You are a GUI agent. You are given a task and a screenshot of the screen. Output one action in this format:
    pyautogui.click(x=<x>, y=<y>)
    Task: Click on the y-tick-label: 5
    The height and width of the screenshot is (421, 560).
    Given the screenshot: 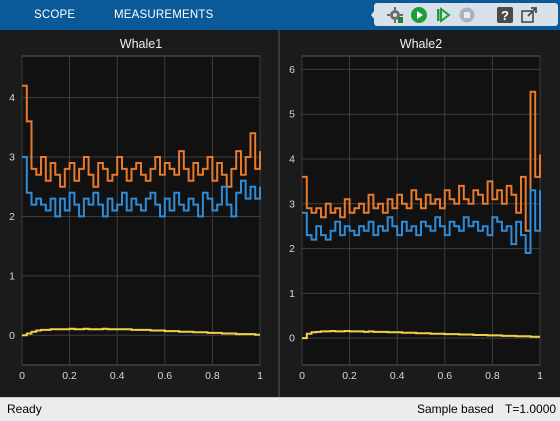 What is the action you would take?
    pyautogui.click(x=292, y=115)
    